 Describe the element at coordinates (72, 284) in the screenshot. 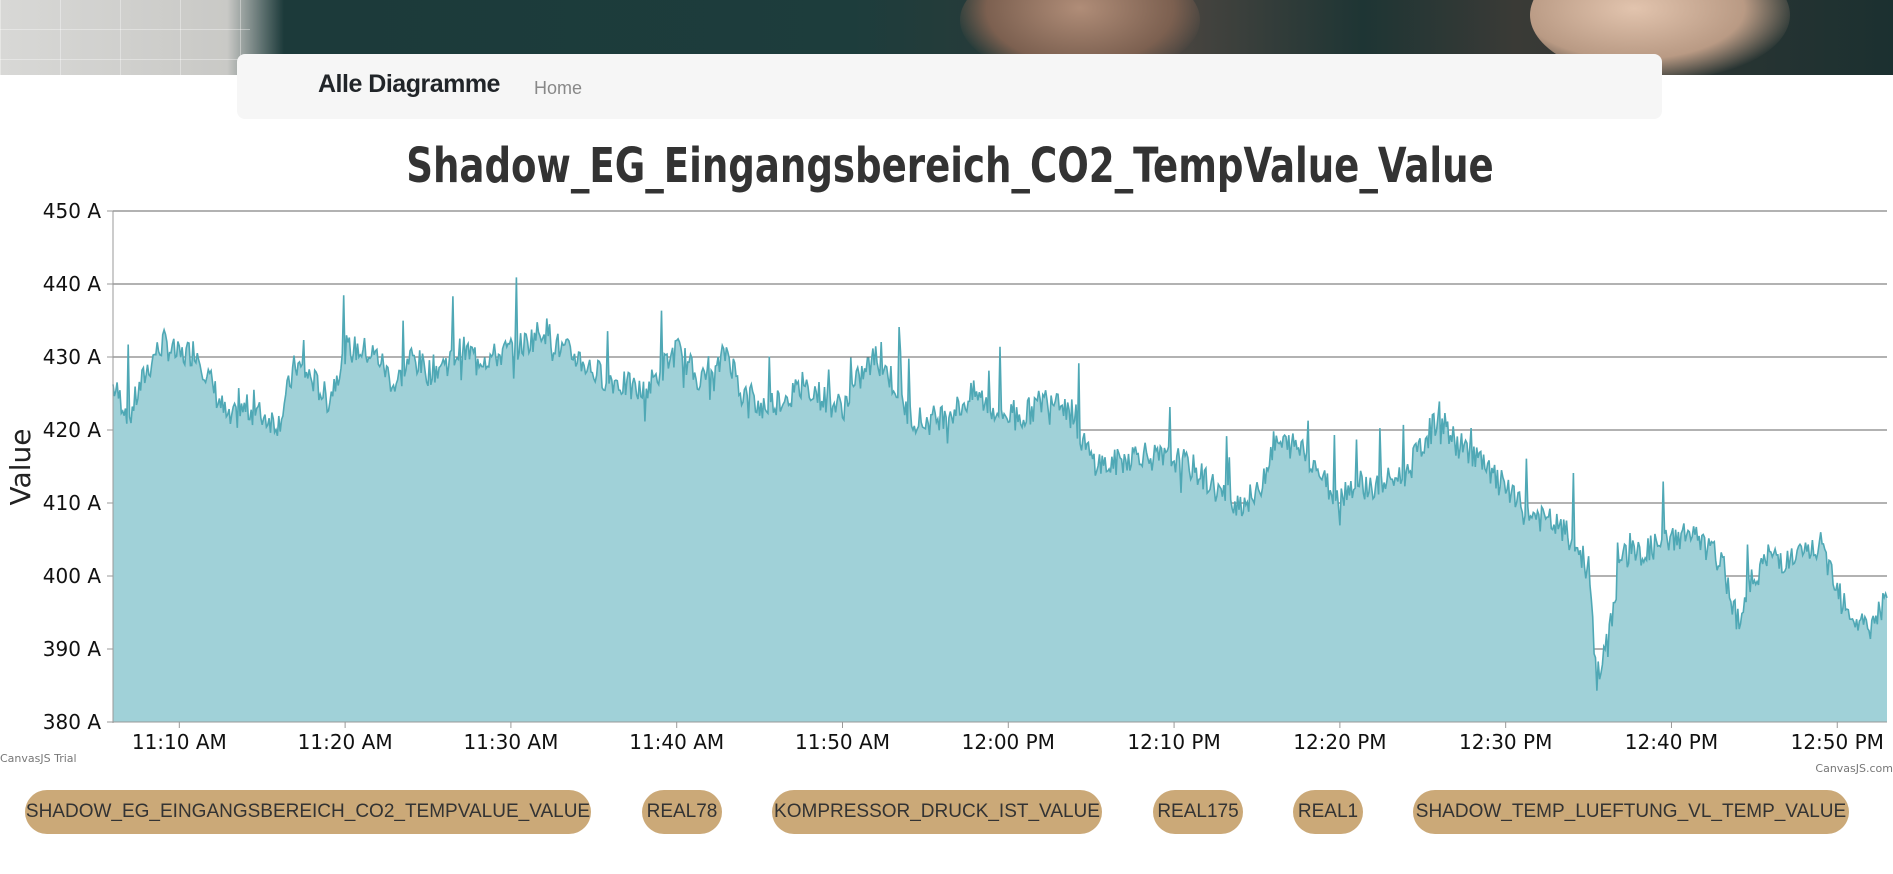

I see `y-tick-label: 440 A` at that location.